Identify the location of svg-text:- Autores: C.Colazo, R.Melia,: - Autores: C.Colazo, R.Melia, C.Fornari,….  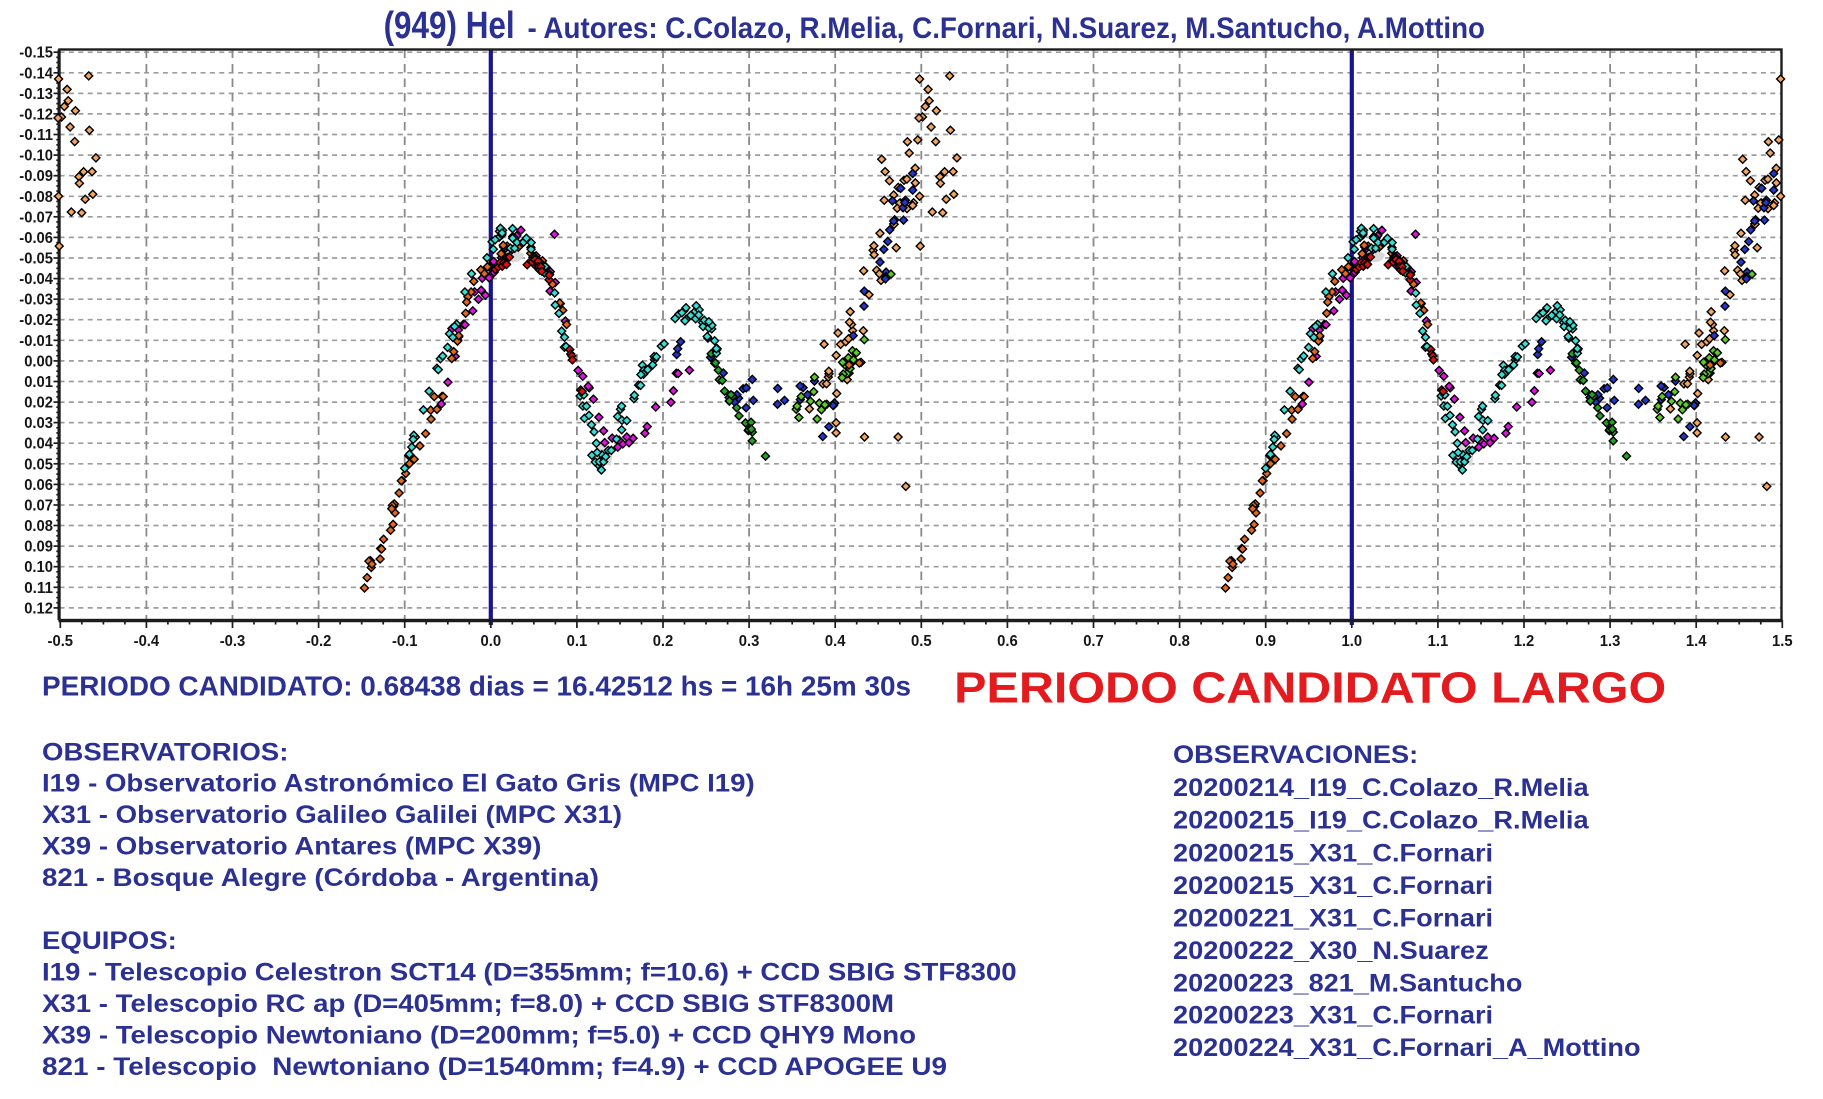
(1007, 28).